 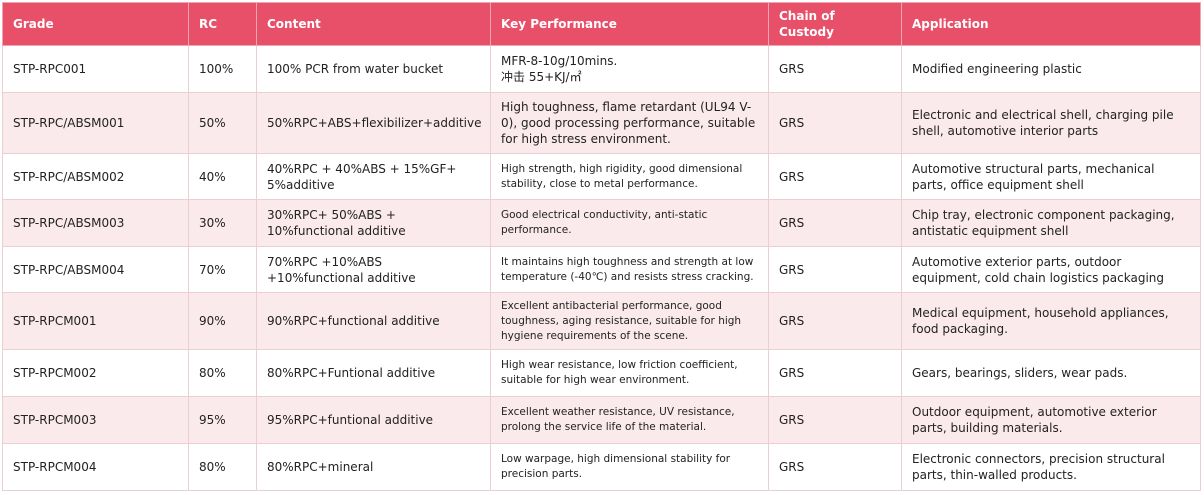 What do you see at coordinates (222, 223) in the screenshot?
I see `cell-rc: 30%` at bounding box center [222, 223].